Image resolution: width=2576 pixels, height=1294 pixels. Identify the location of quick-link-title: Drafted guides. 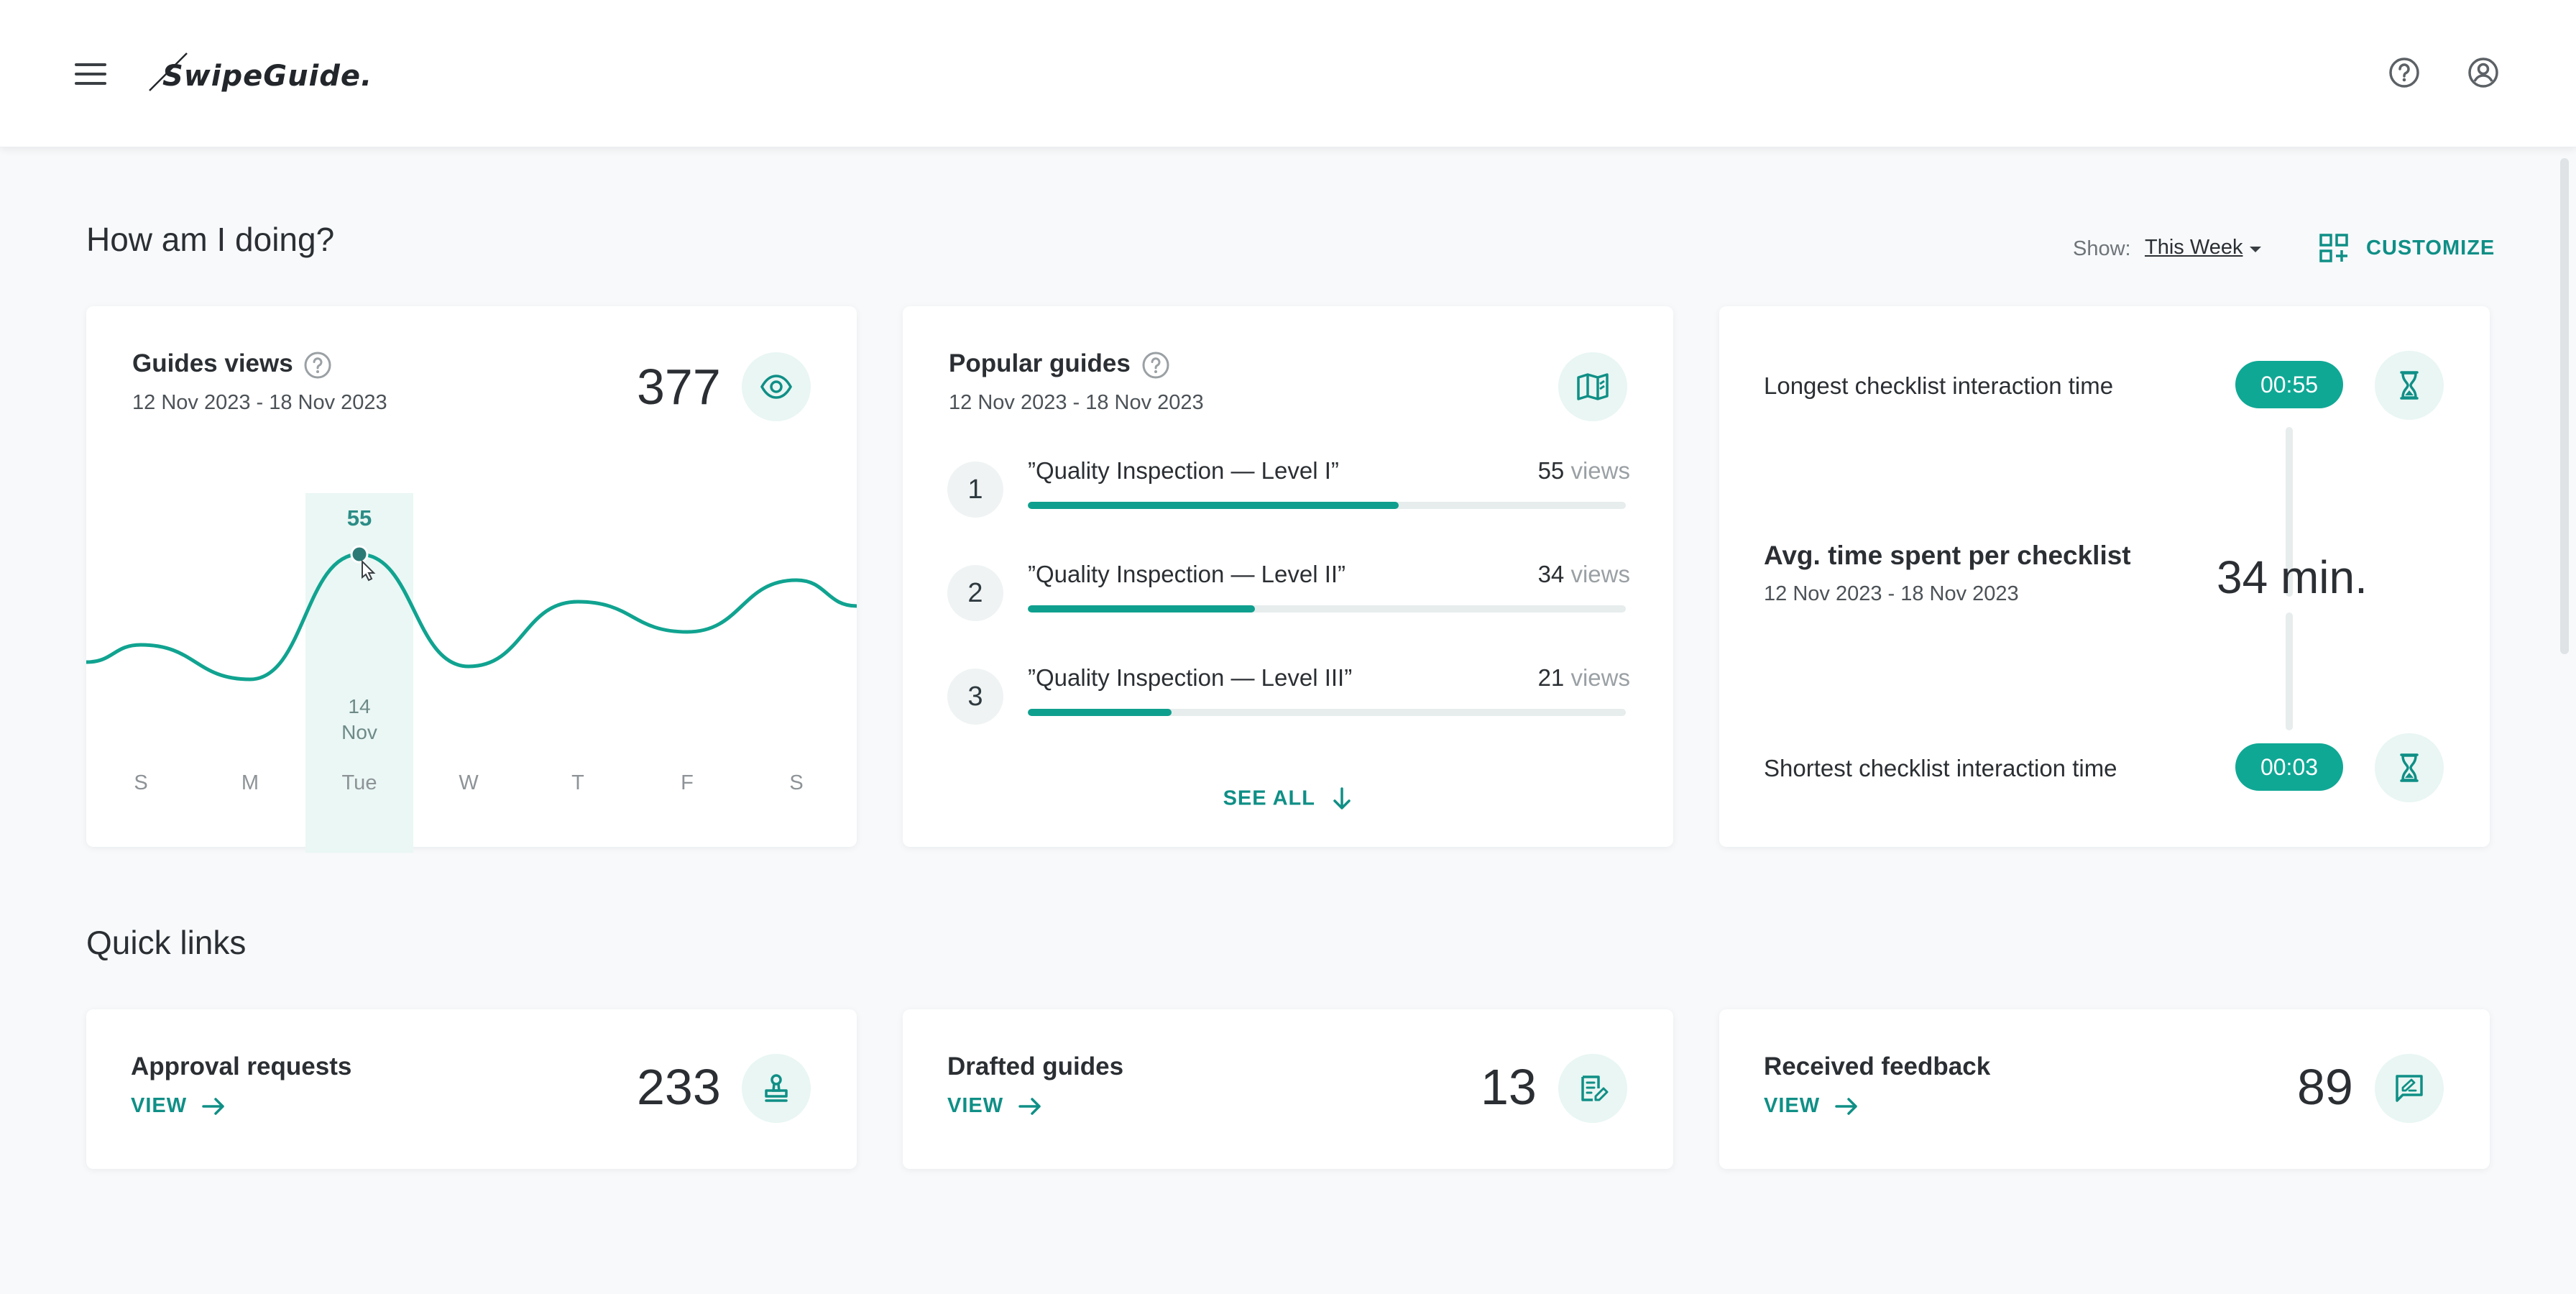
(1035, 1066).